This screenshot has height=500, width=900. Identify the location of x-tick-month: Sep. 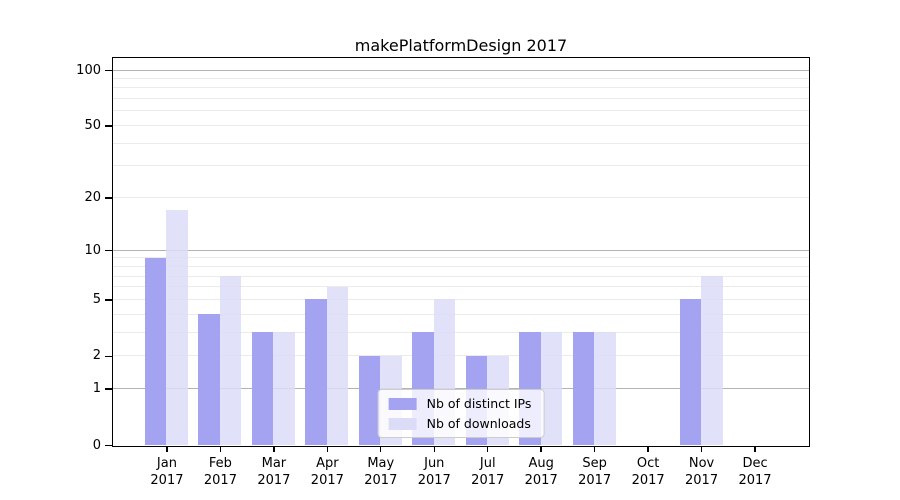
(594, 463).